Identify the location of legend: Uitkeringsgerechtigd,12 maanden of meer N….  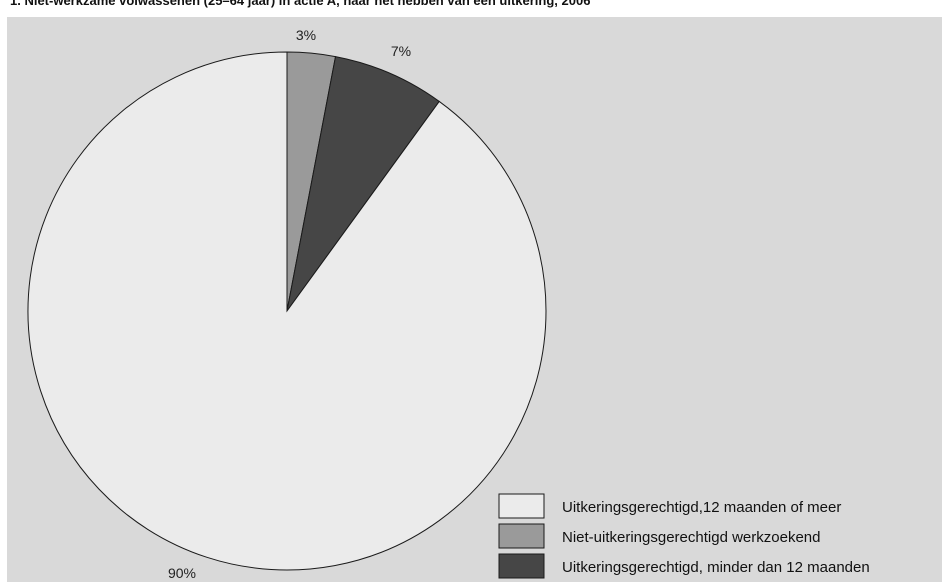
(684, 536).